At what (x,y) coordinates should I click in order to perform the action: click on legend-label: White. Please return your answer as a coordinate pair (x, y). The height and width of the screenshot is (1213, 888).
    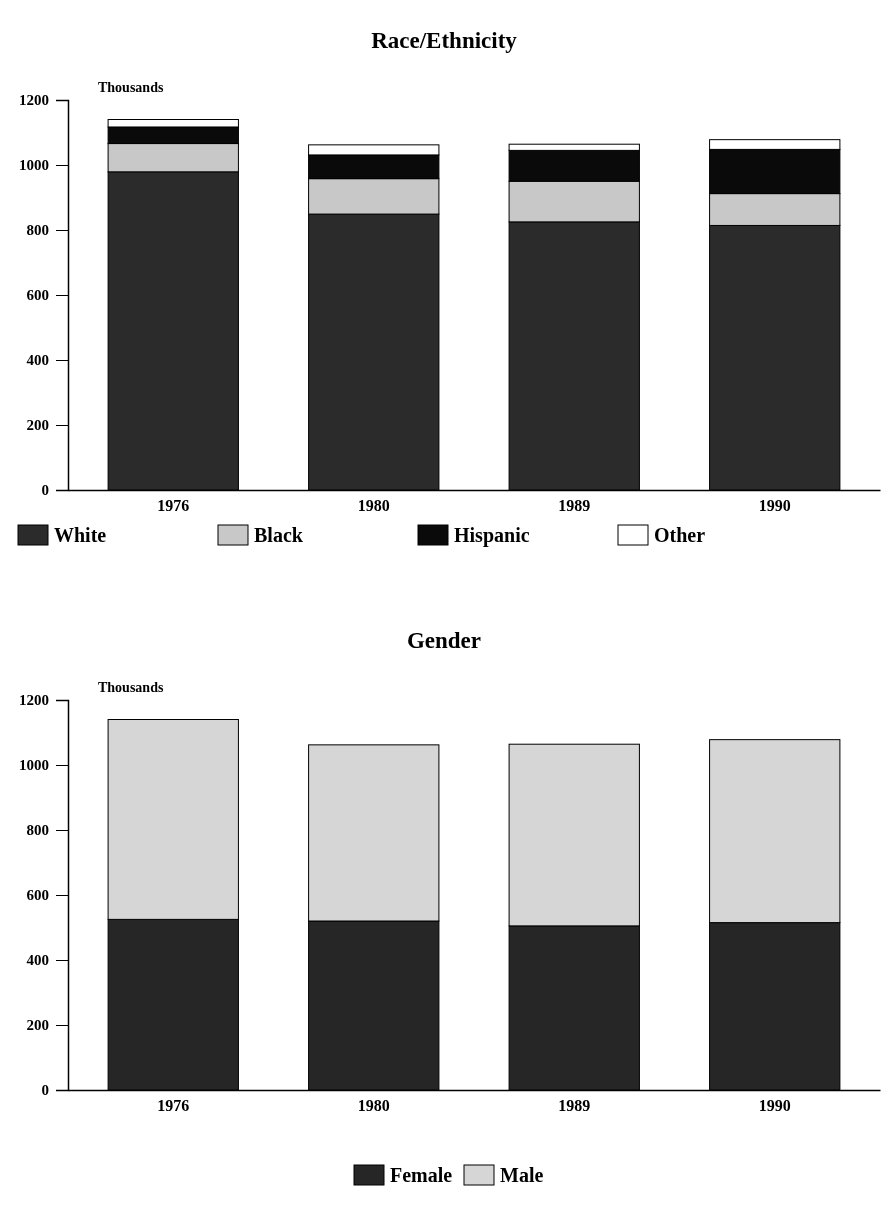
    Looking at the image, I should click on (80, 535).